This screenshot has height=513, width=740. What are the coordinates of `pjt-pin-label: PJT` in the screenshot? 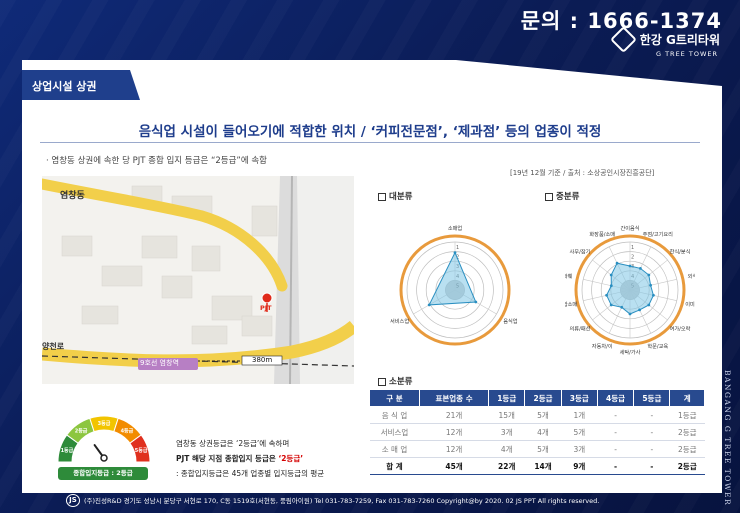 It's located at (266, 308).